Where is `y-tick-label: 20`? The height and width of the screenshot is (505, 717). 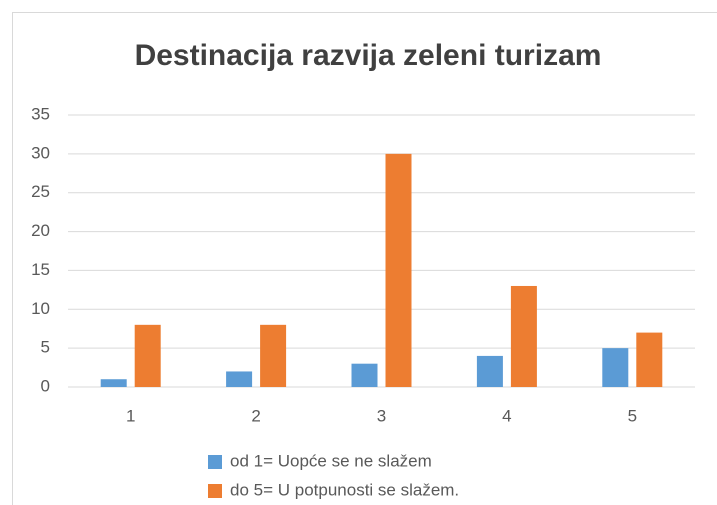
y-tick-label: 20 is located at coordinates (40, 230).